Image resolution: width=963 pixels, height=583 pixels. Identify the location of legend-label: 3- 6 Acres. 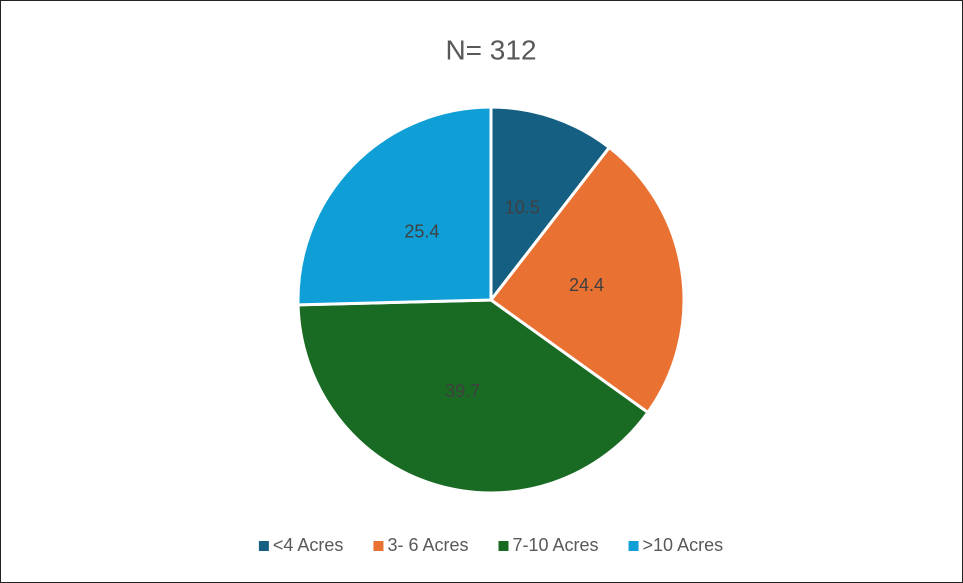
(427, 545).